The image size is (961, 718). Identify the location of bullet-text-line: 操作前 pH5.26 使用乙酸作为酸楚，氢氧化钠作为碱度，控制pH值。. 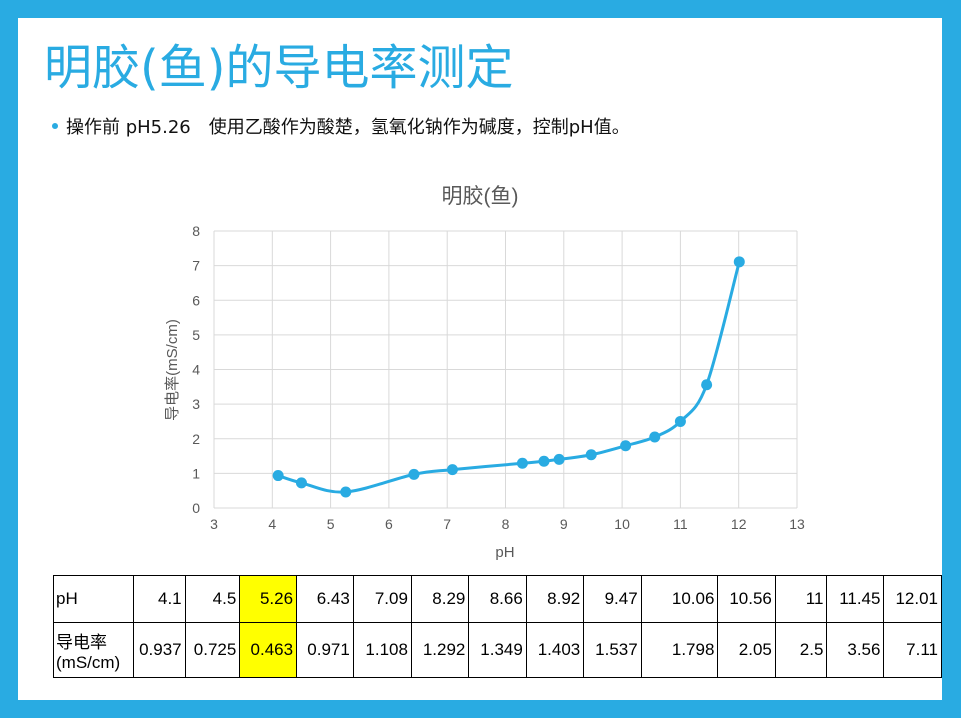
(341, 128).